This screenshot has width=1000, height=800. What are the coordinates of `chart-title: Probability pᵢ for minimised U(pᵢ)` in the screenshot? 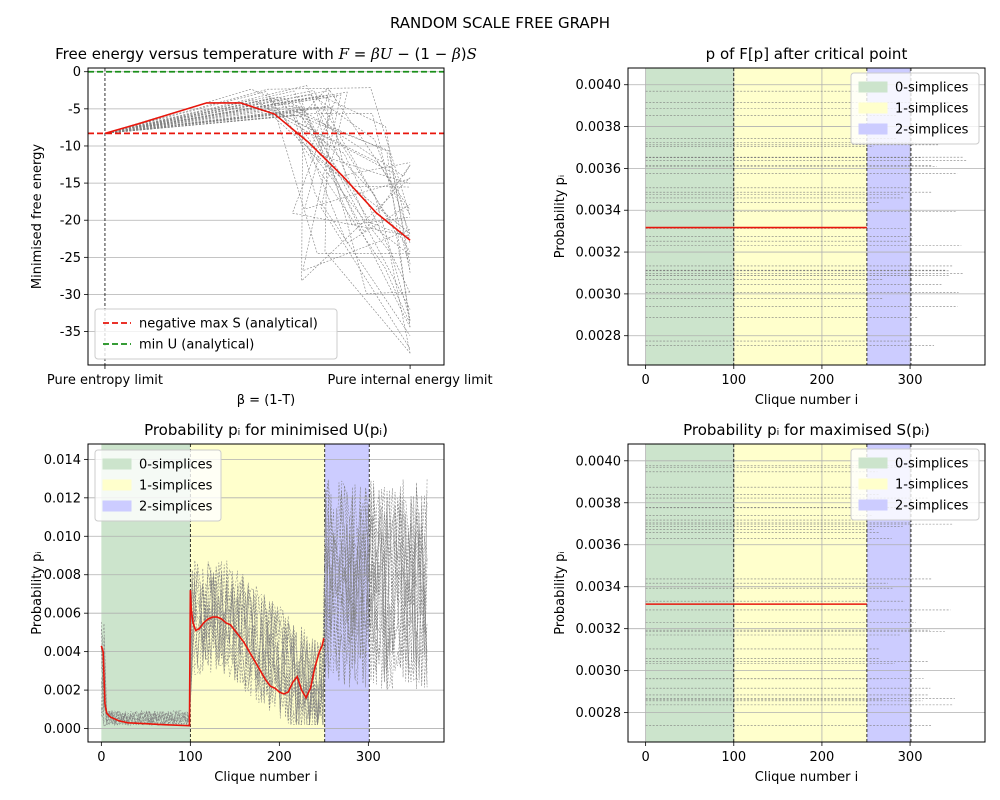 It's located at (266, 430).